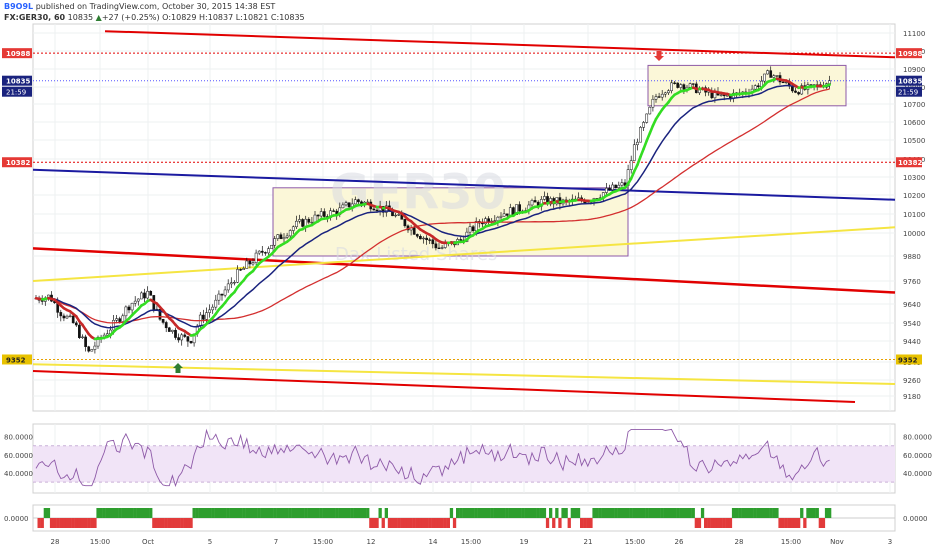  Describe the element at coordinates (914, 196) in the screenshot. I see `price-tick-label: 10200` at that location.